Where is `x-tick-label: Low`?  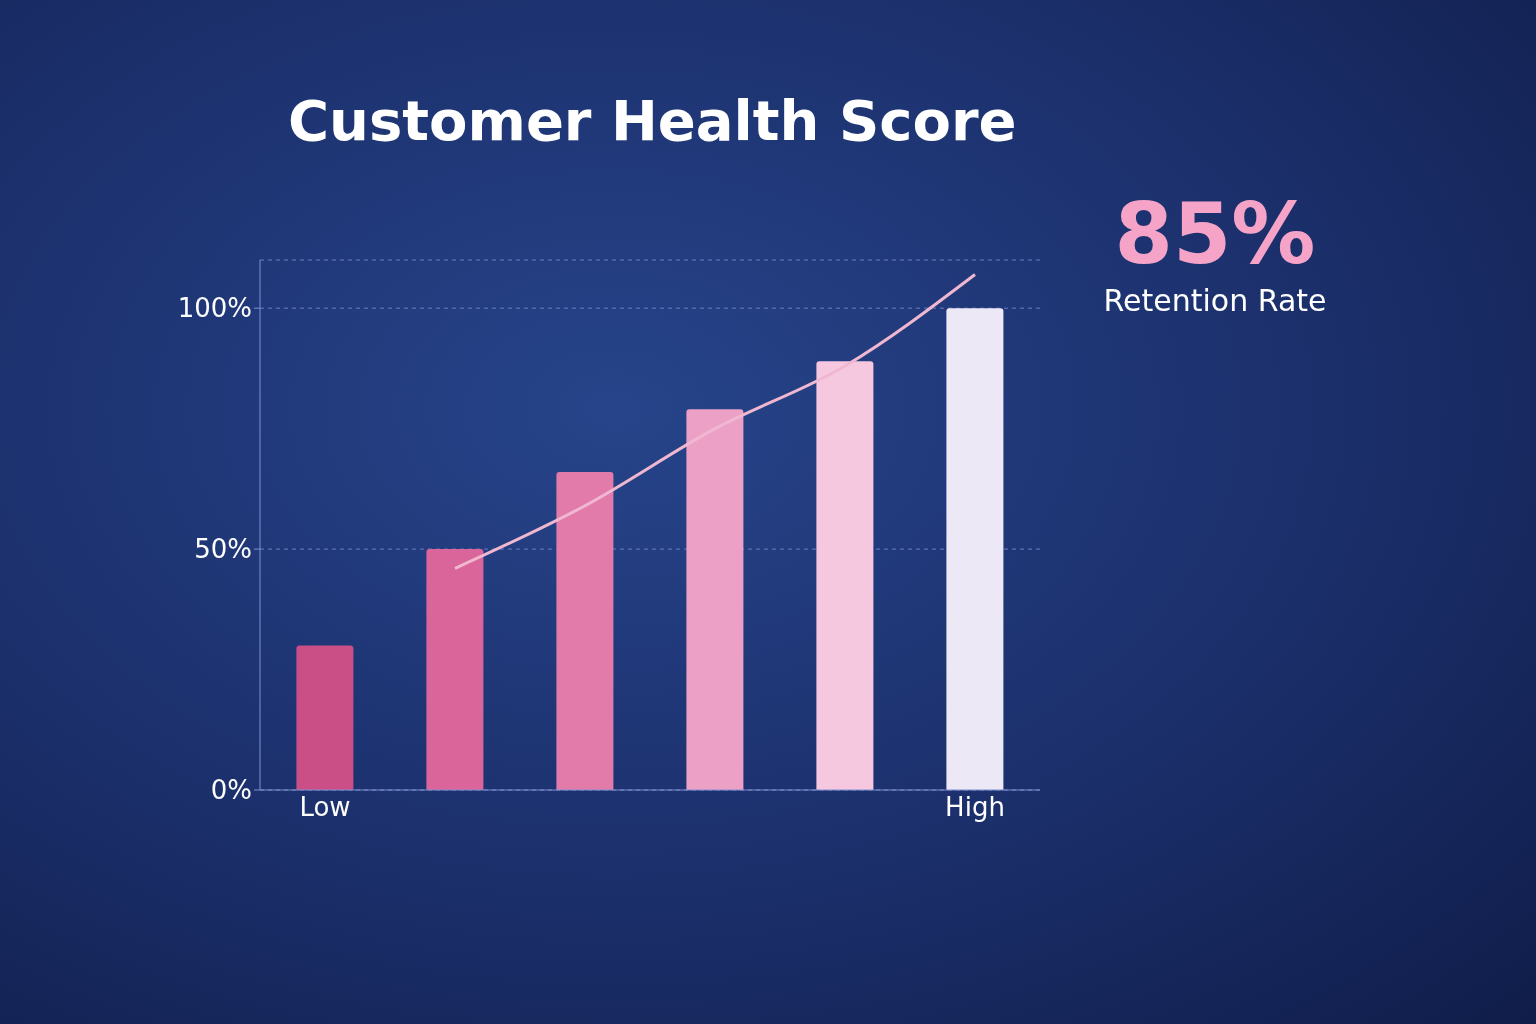 x-tick-label: Low is located at coordinates (325, 807).